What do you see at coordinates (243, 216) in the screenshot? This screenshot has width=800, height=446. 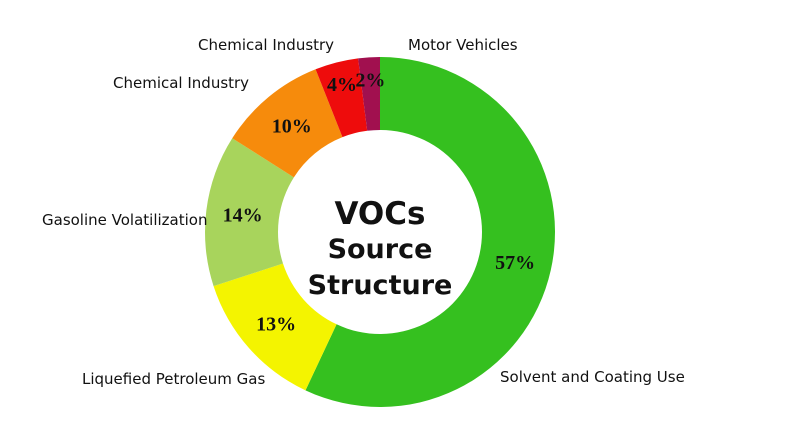 I see `slice-value-label-2: 14%` at bounding box center [243, 216].